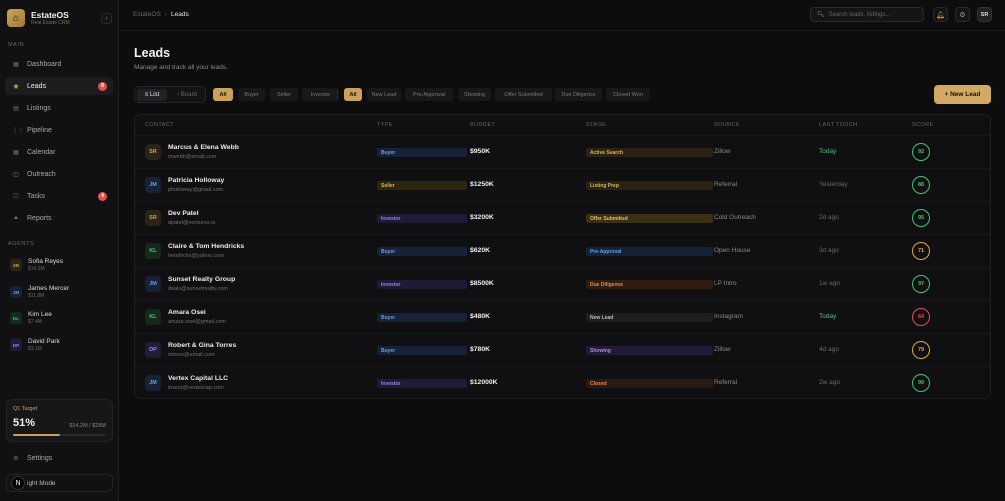 Image resolution: width=1005 pixels, height=501 pixels. What do you see at coordinates (202, 279) in the screenshot?
I see `contact-name: Sunset Realty Group` at bounding box center [202, 279].